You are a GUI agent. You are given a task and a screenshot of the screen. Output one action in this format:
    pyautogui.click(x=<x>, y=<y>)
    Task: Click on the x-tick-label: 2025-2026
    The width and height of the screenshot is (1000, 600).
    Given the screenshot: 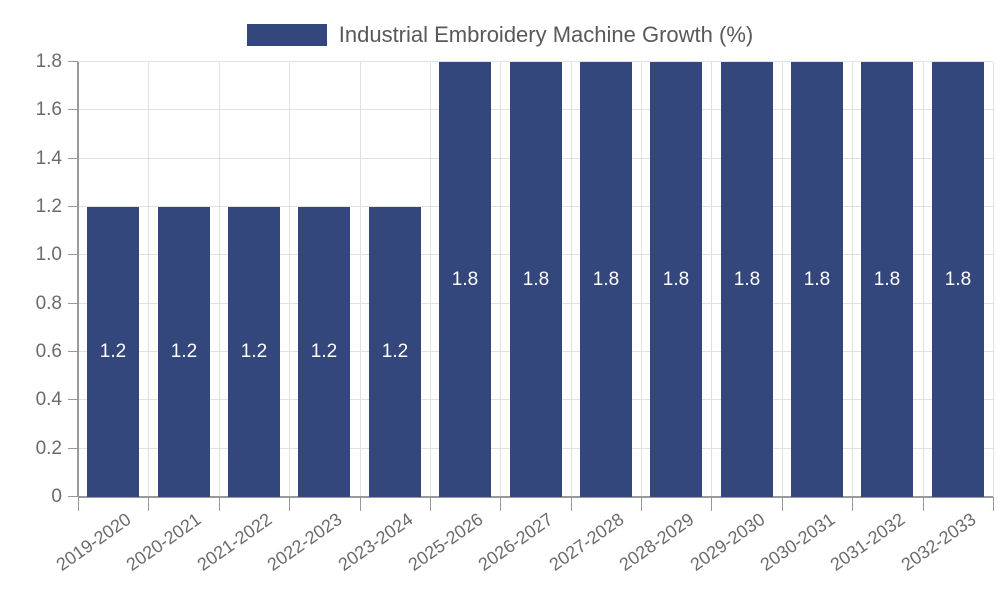 What is the action you would take?
    pyautogui.click(x=445, y=542)
    